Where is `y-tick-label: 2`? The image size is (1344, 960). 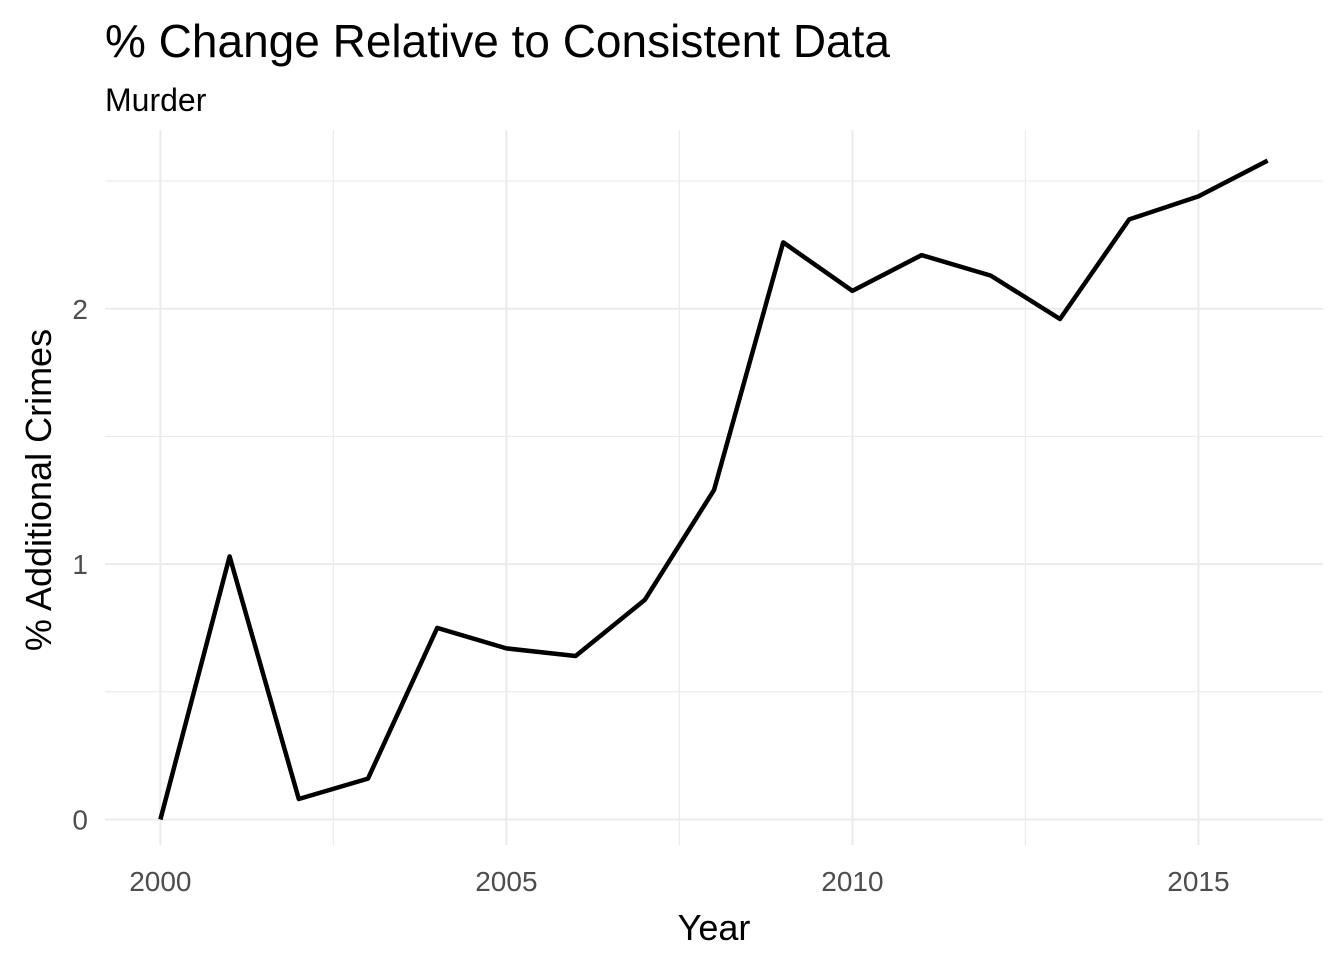 y-tick-label: 2 is located at coordinates (80, 309).